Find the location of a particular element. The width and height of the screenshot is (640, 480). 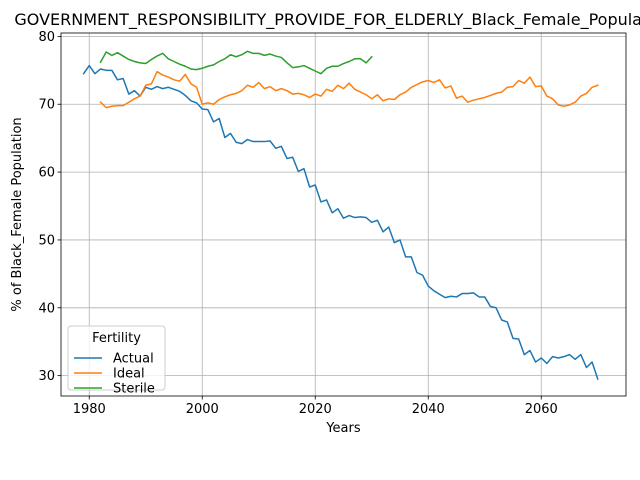

y-tick-label: 50 is located at coordinates (46, 240).